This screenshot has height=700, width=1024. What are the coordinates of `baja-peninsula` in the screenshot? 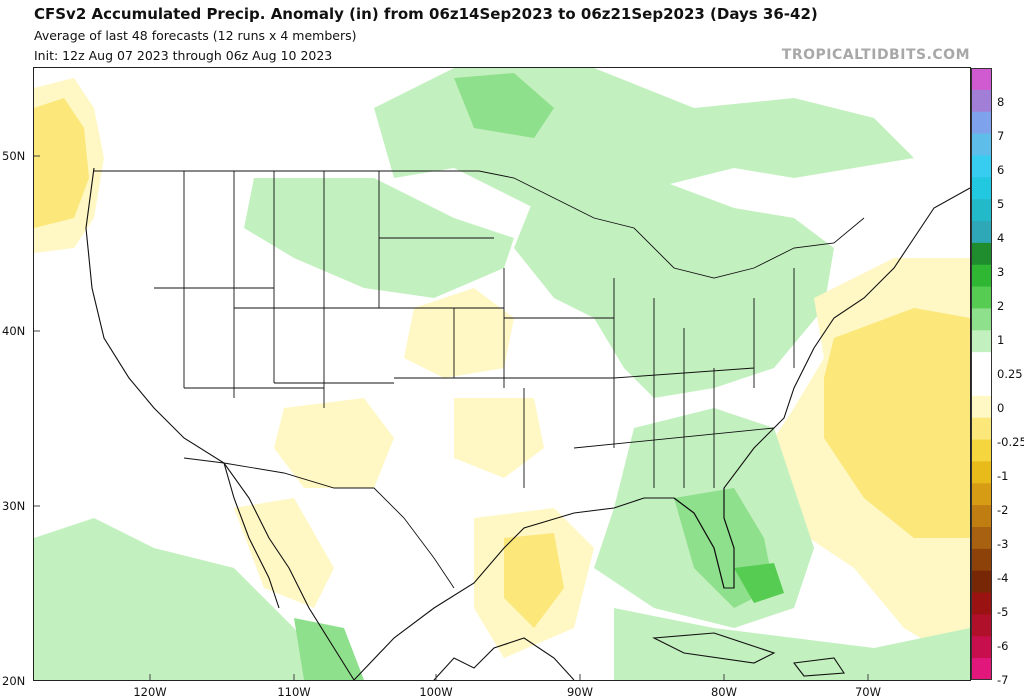 It's located at (251, 535).